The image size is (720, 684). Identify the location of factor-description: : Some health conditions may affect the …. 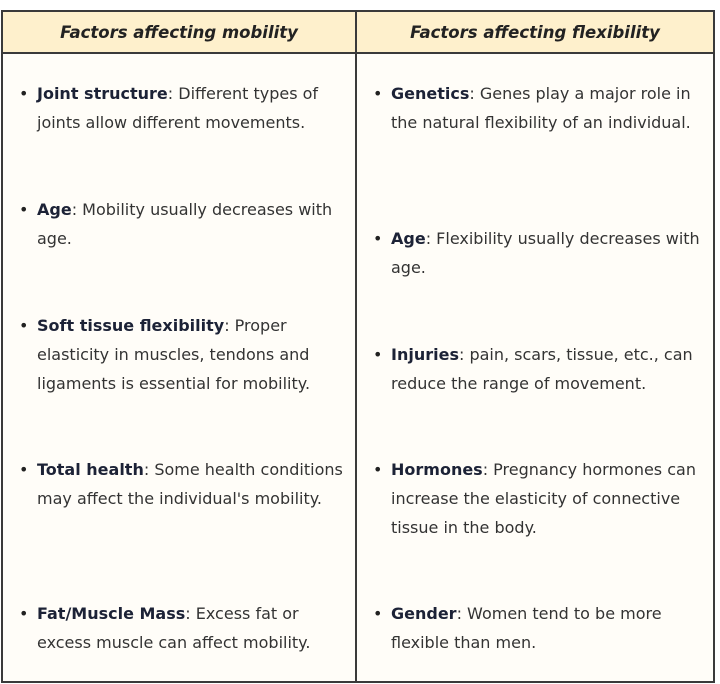
(190, 484).